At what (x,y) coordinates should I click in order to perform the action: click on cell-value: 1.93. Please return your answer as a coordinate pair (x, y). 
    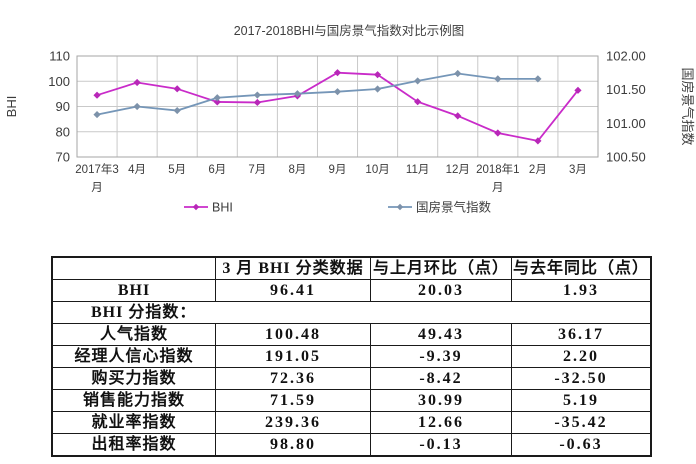
    Looking at the image, I should click on (581, 290).